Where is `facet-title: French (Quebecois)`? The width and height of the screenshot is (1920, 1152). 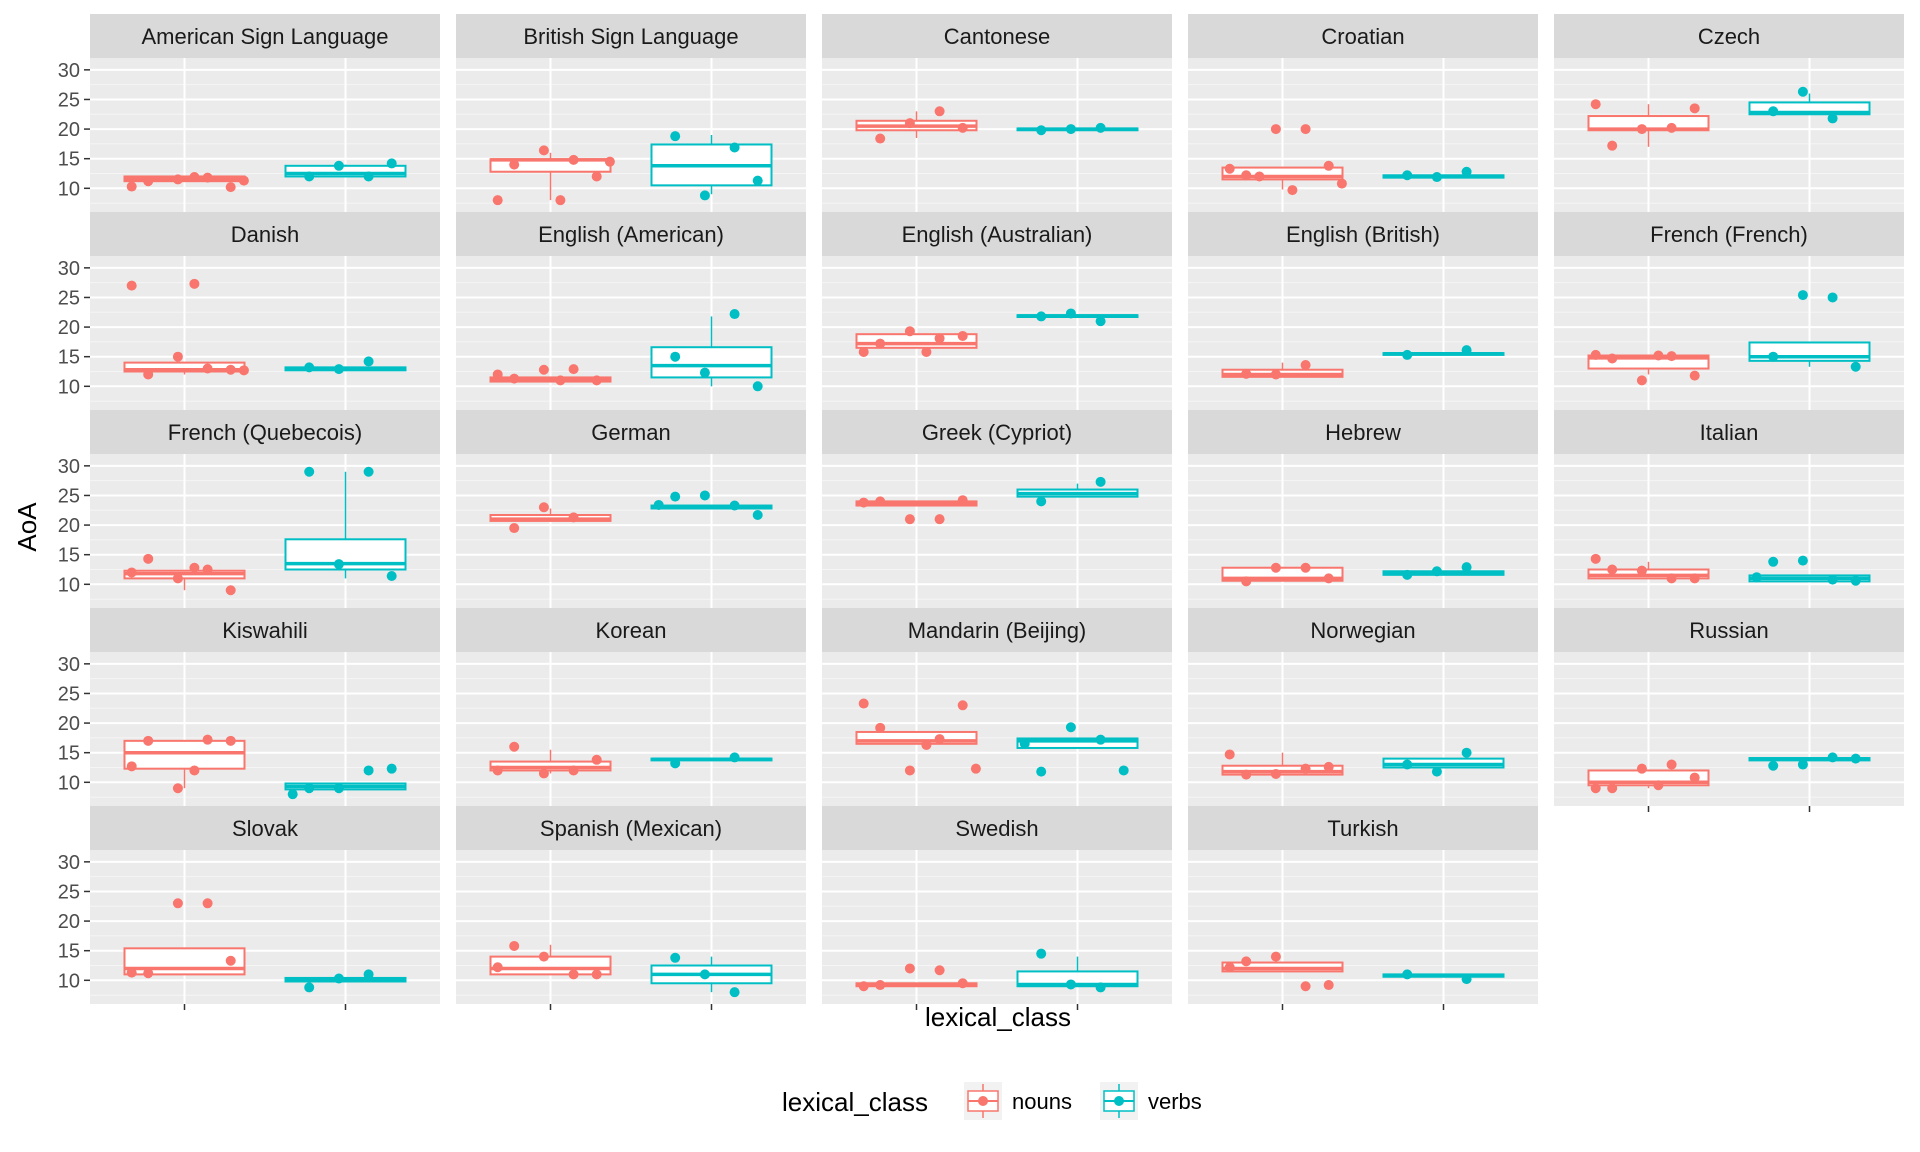
facet-title: French (Quebecois) is located at coordinates (265, 432).